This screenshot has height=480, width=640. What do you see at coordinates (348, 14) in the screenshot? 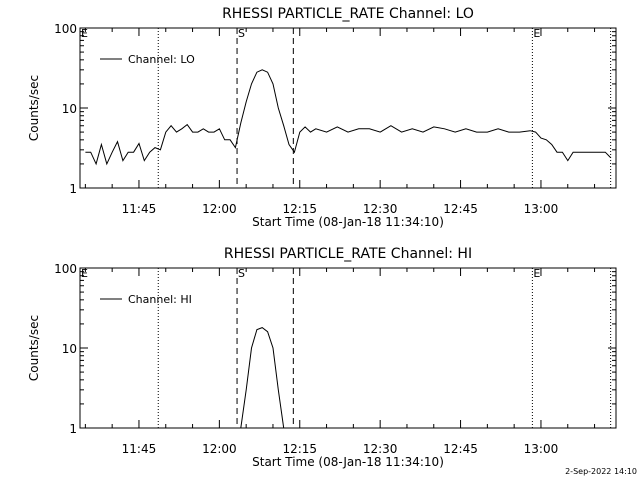
I see `chart-title: RHESSI PARTICLE_RATE Channel: LO` at bounding box center [348, 14].